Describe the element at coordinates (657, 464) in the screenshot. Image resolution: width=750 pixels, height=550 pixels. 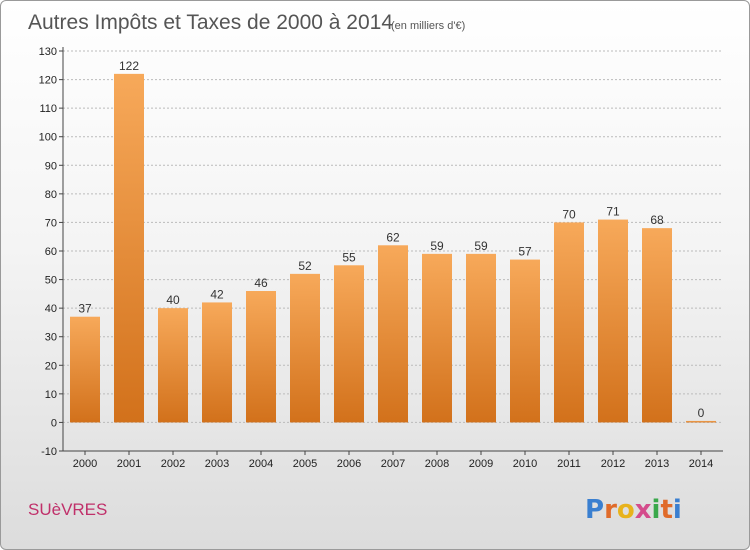
I see `x-tick-label: 2013` at that location.